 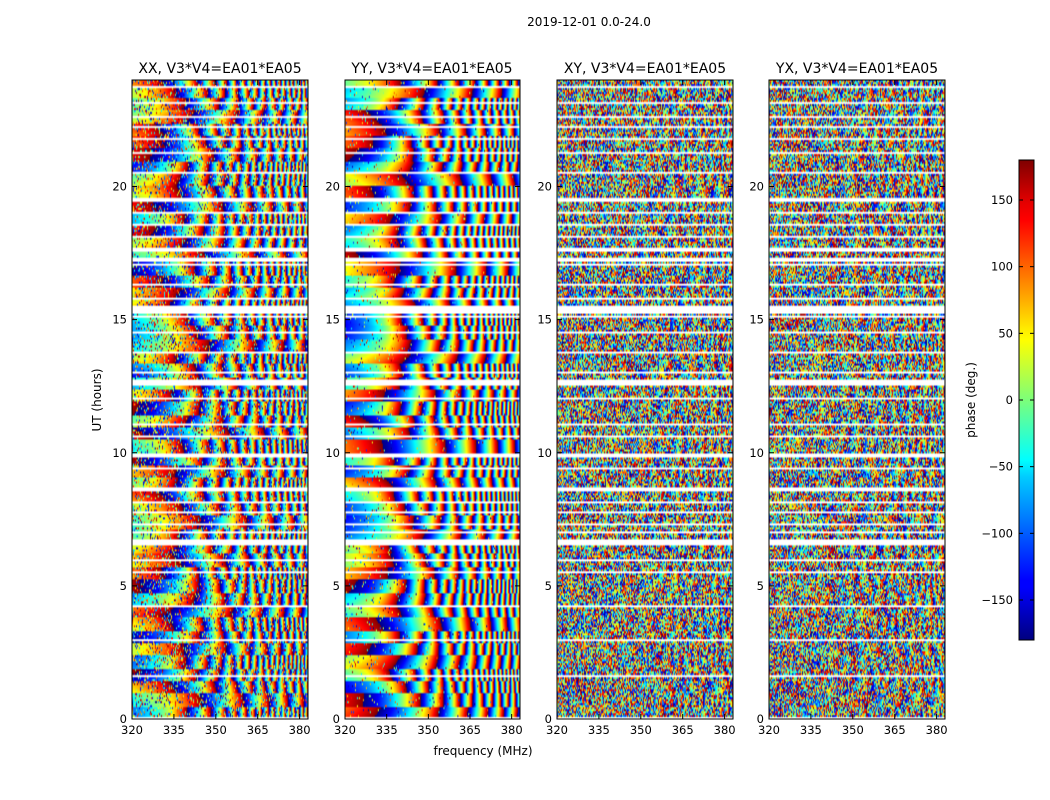 I want to click on panel-title: XY, V3*V4=EA01*EA05, so click(x=645, y=69).